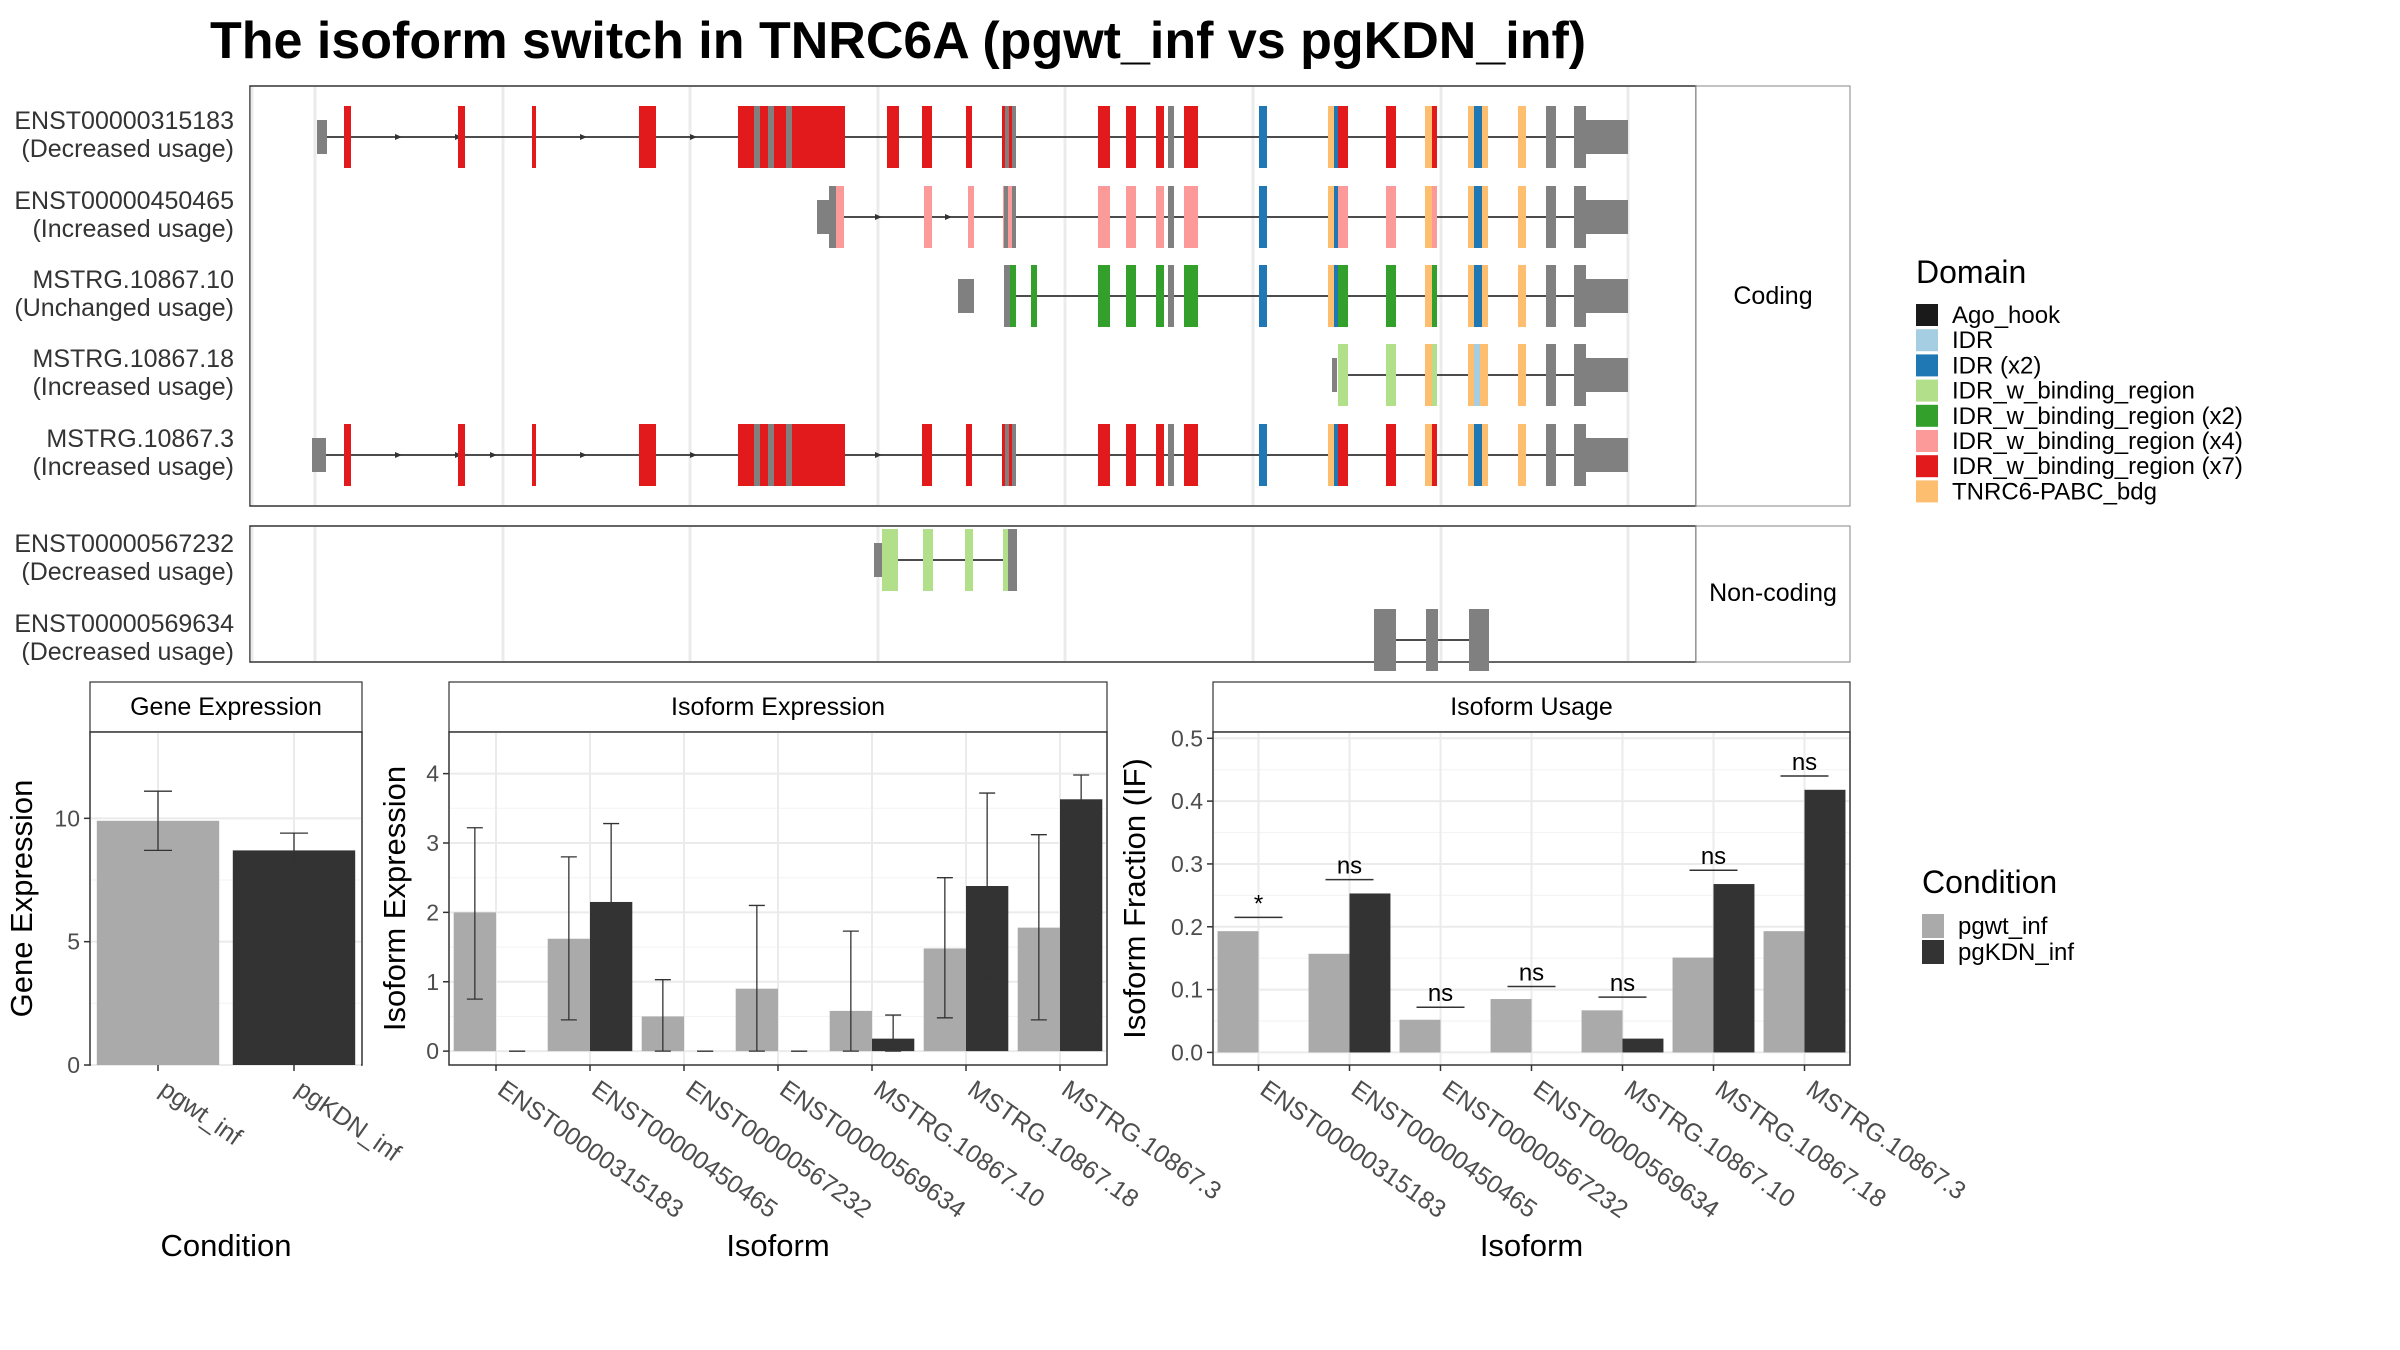 This screenshot has width=2400, height=1350. What do you see at coordinates (1773, 594) in the screenshot?
I see `noncoding-strip` at bounding box center [1773, 594].